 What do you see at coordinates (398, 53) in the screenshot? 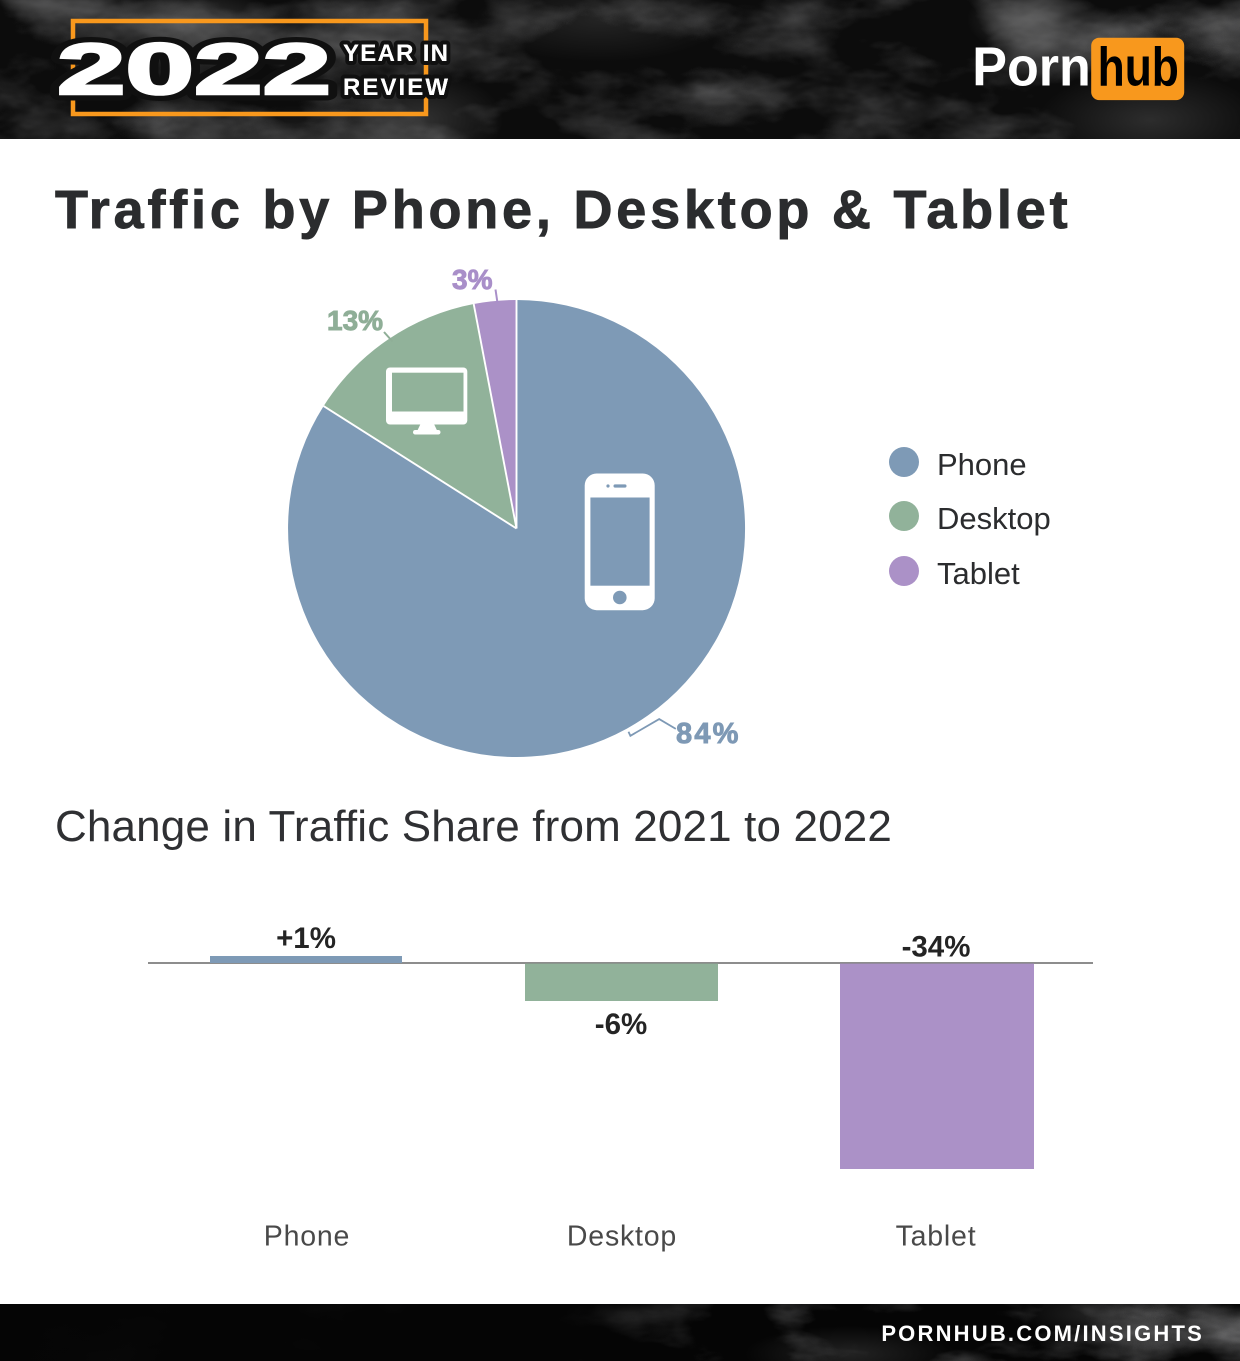
I see `svg-text: YEAR IN` at bounding box center [398, 53].